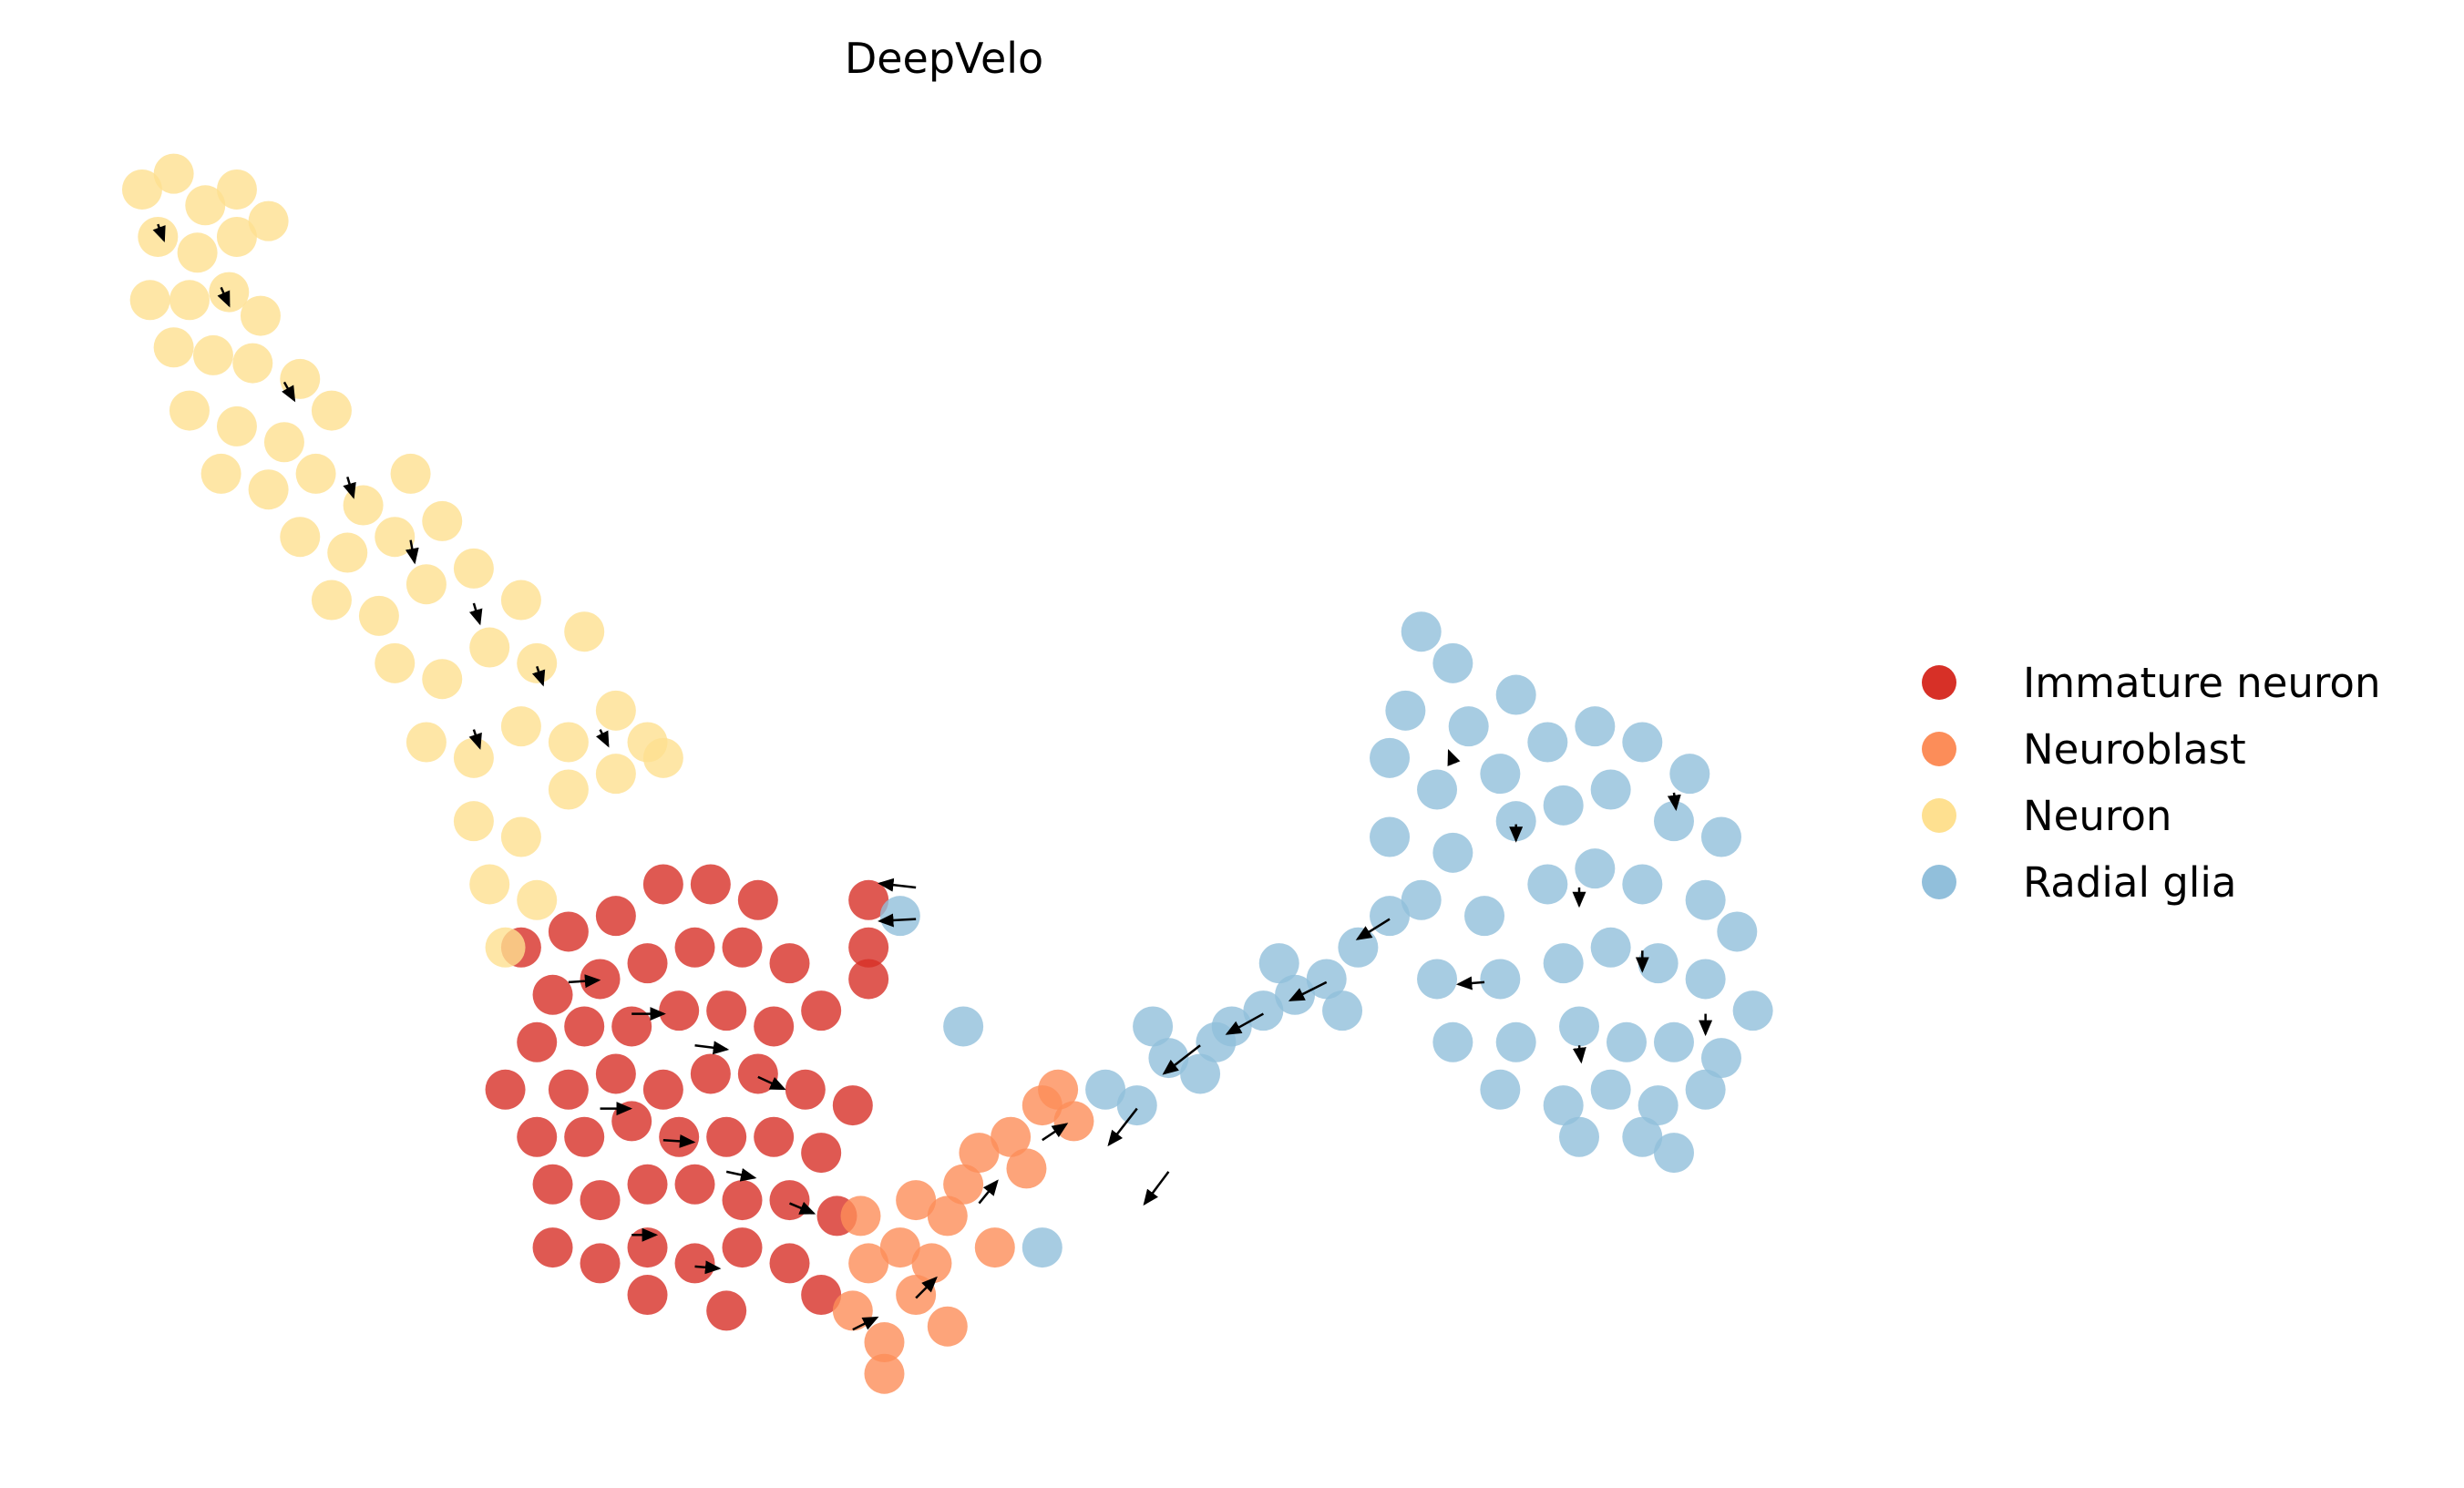 The height and width of the screenshot is (1488, 2464). I want to click on legend-label: Immature neuron, so click(2201, 683).